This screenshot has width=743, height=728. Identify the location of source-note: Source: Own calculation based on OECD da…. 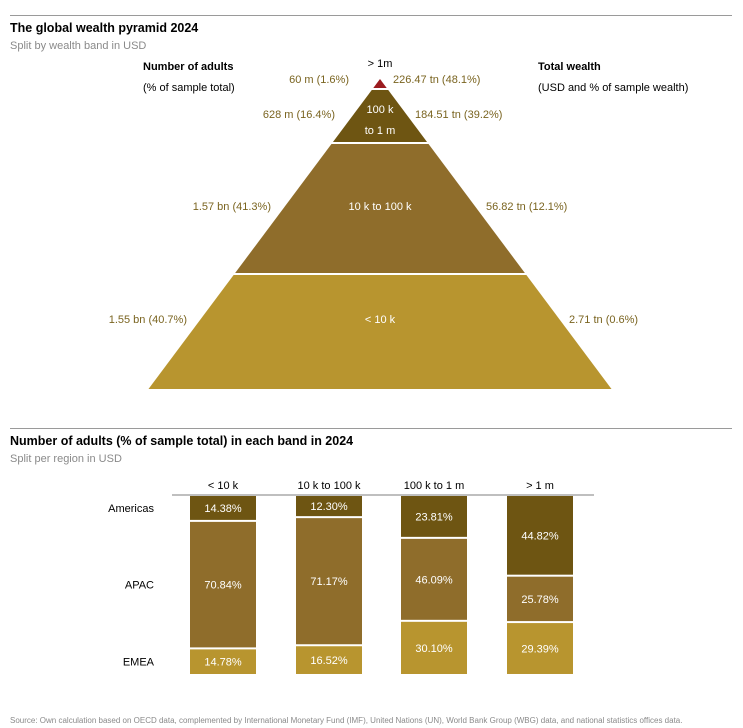
(346, 720).